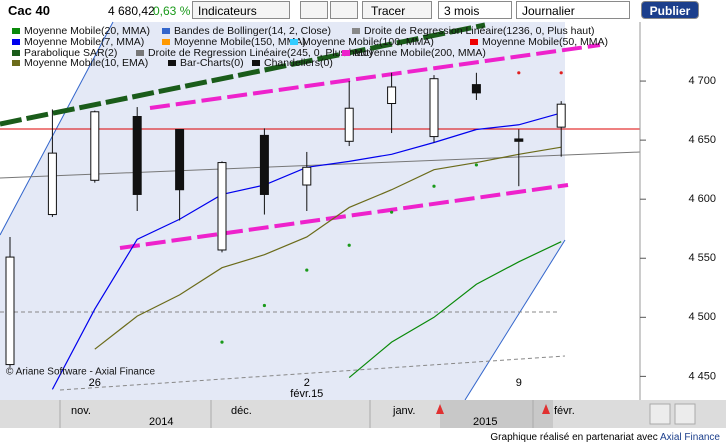 Image resolution: width=726 pixels, height=448 pixels. I want to click on y-tick-label: 4 500, so click(702, 317).